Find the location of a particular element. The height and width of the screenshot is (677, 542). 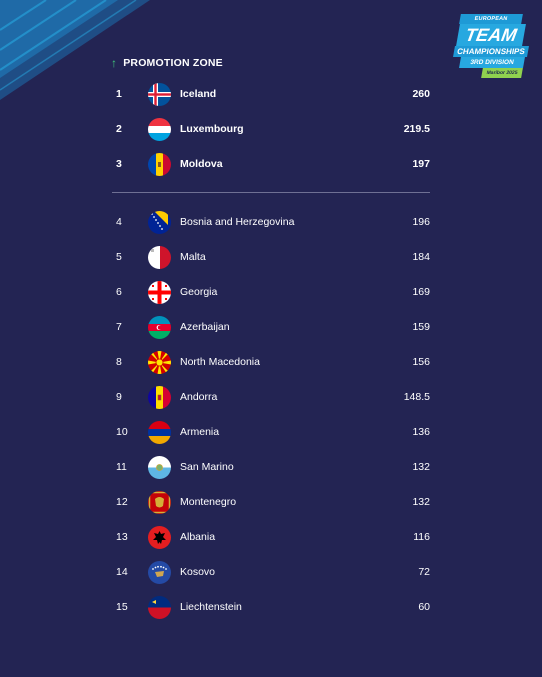

table-row: 1 Iceland 260 is located at coordinates (271, 94).